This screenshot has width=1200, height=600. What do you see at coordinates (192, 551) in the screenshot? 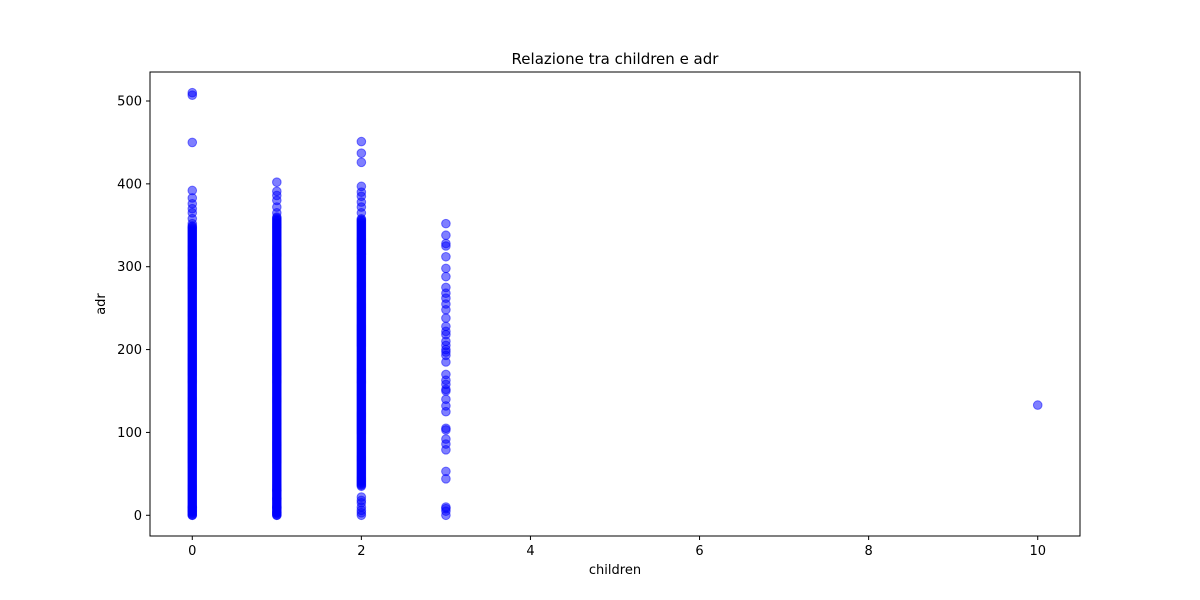
I see `x-tick-label: 0` at bounding box center [192, 551].